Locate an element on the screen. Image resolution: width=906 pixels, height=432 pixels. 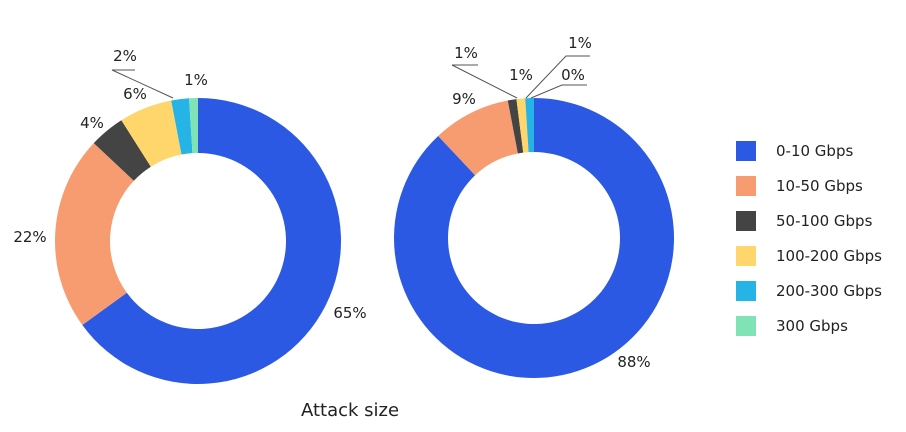
legend-item: 10-50 Gbps is located at coordinates (809, 185).